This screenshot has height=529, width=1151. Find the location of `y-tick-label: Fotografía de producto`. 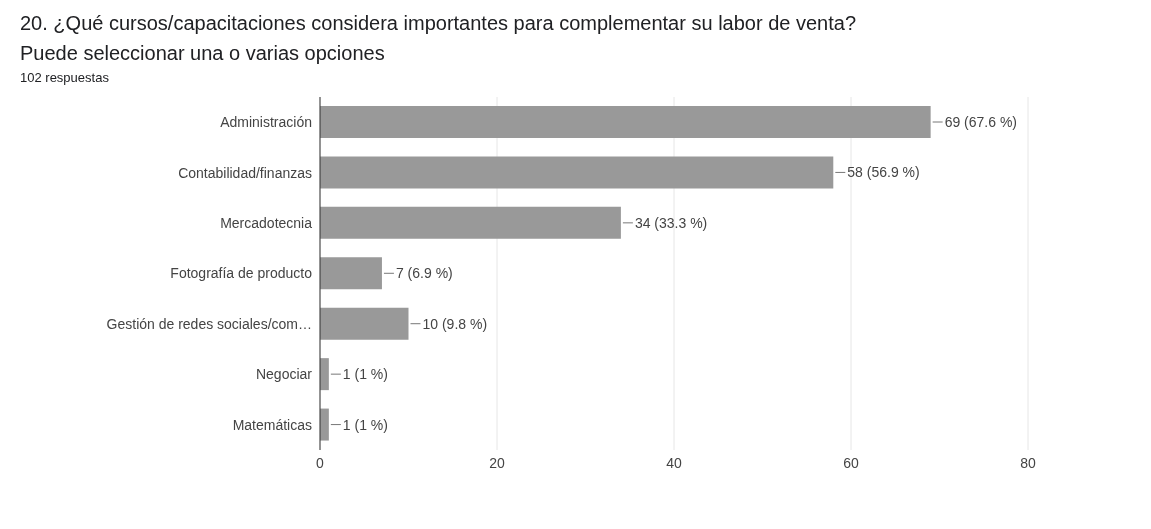

y-tick-label: Fotografía de producto is located at coordinates (241, 273).